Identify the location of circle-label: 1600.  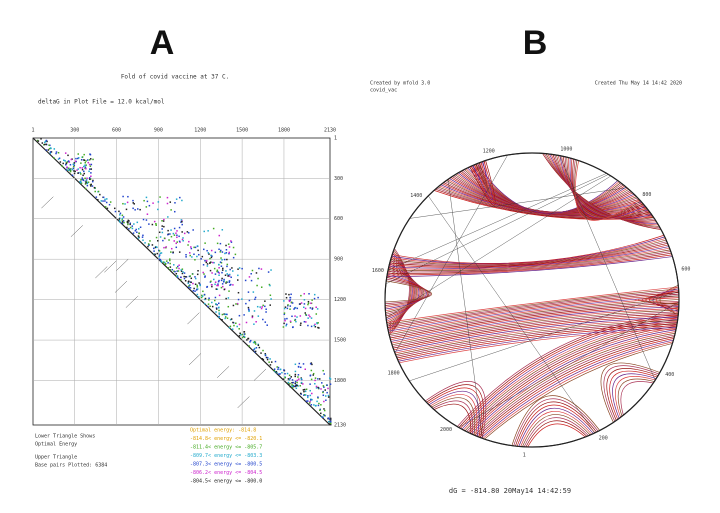
(378, 271).